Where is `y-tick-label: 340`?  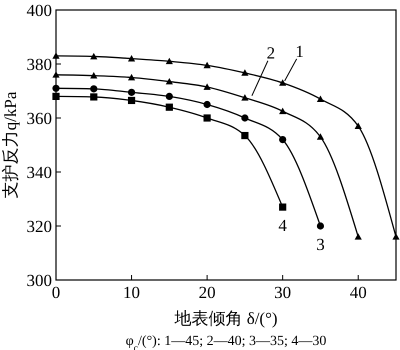 y-tick-label: 340 is located at coordinates (39, 172).